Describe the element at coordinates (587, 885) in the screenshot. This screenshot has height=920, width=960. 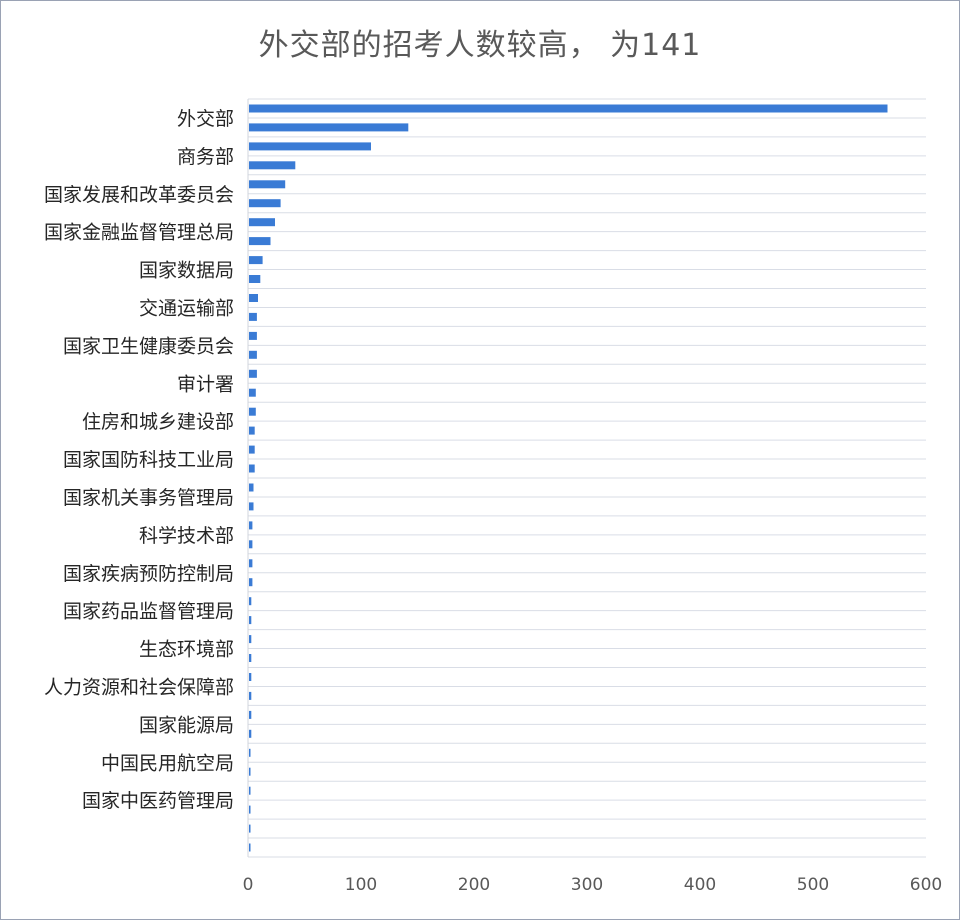
I see `x-tick-label: 300` at that location.